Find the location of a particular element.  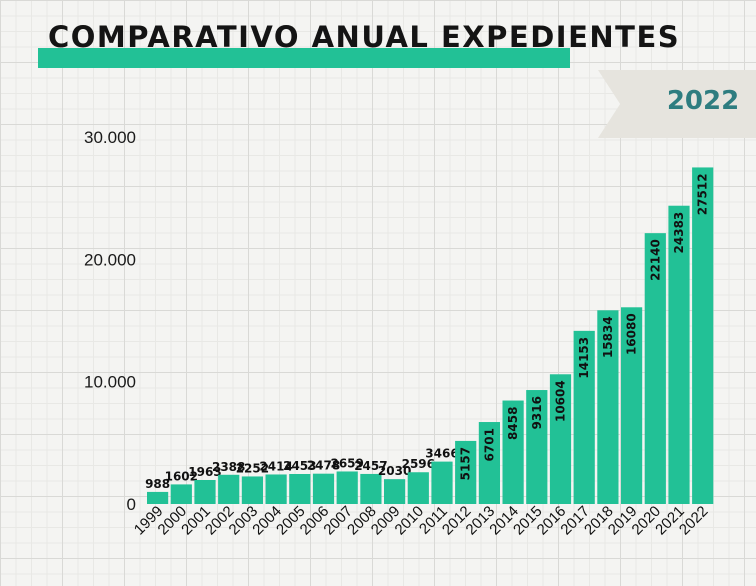

data-label: 2478 is located at coordinates (323, 466).